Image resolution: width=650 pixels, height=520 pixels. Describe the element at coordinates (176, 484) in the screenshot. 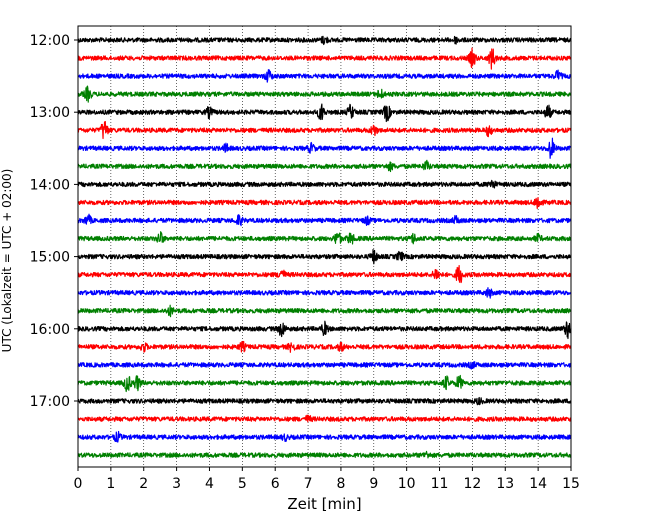

I see `x-tick-label: 3` at that location.